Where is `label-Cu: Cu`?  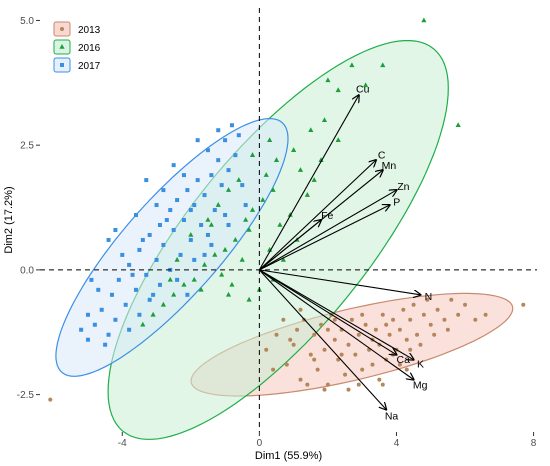 label-Cu: Cu is located at coordinates (363, 89).